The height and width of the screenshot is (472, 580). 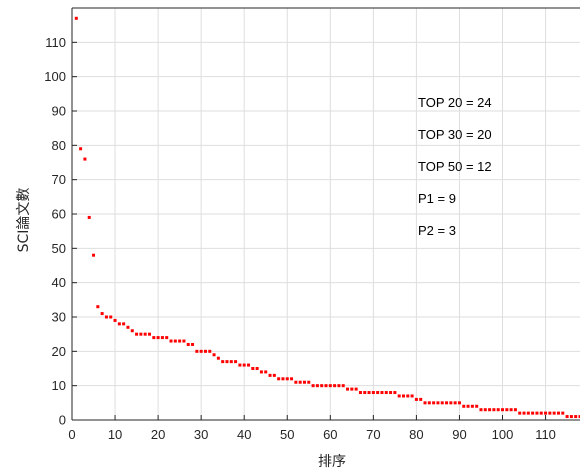 What do you see at coordinates (455, 102) in the screenshot?
I see `annotation-1: TOP 20 = 24` at bounding box center [455, 102].